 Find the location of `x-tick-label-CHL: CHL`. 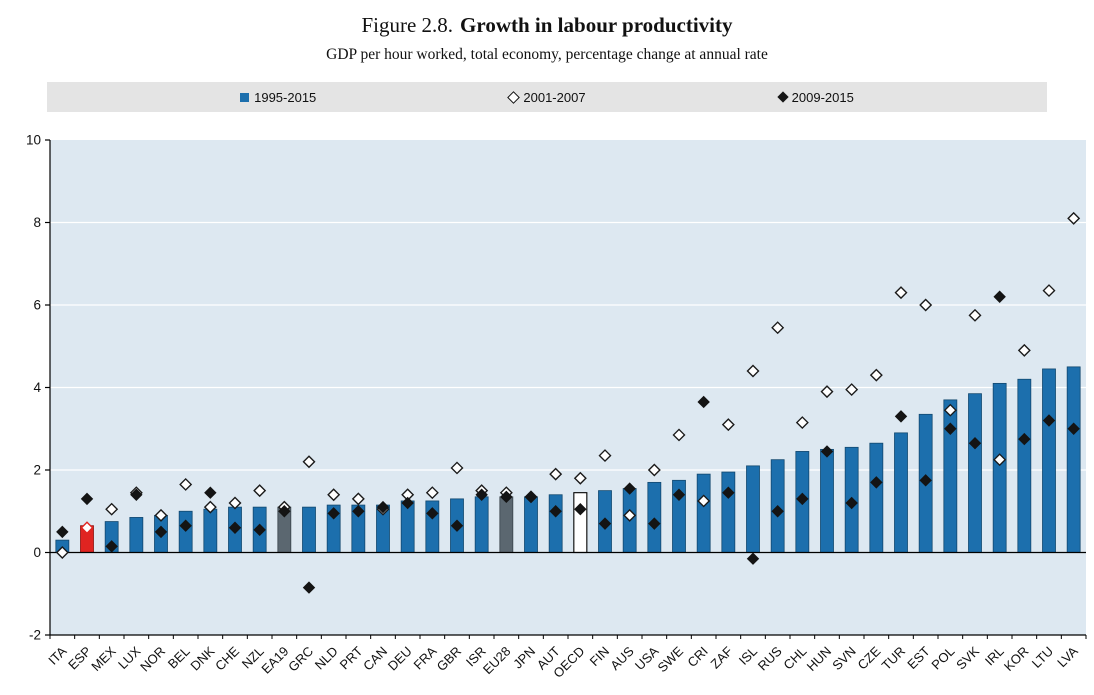

x-tick-label-CHL: CHL is located at coordinates (794, 658).